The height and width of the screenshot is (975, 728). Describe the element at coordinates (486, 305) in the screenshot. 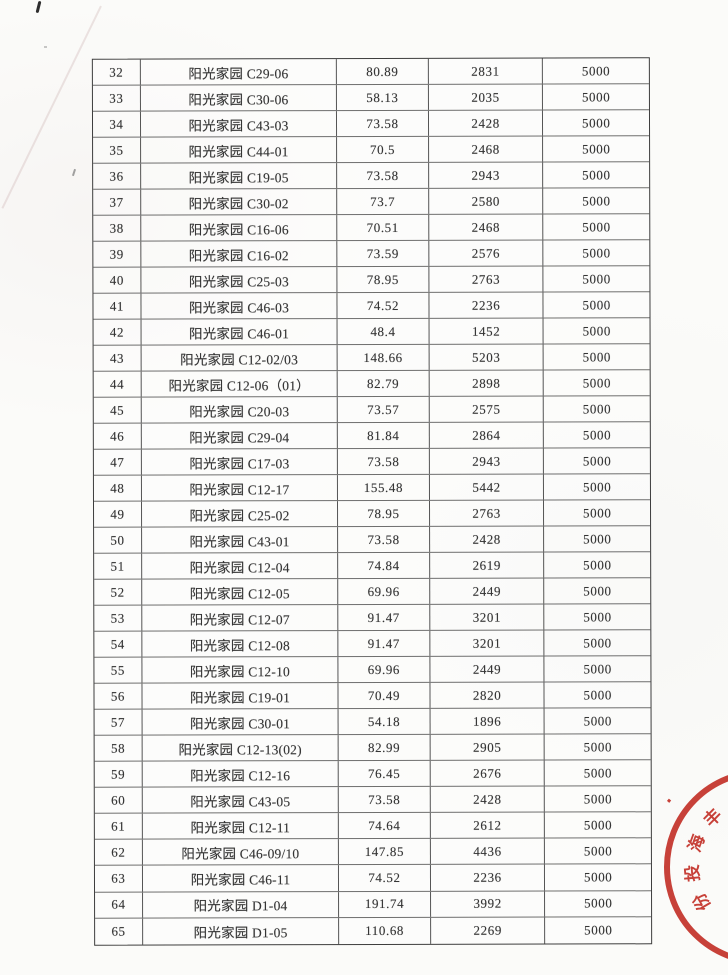

I see `amount-value-cell: 2236` at that location.